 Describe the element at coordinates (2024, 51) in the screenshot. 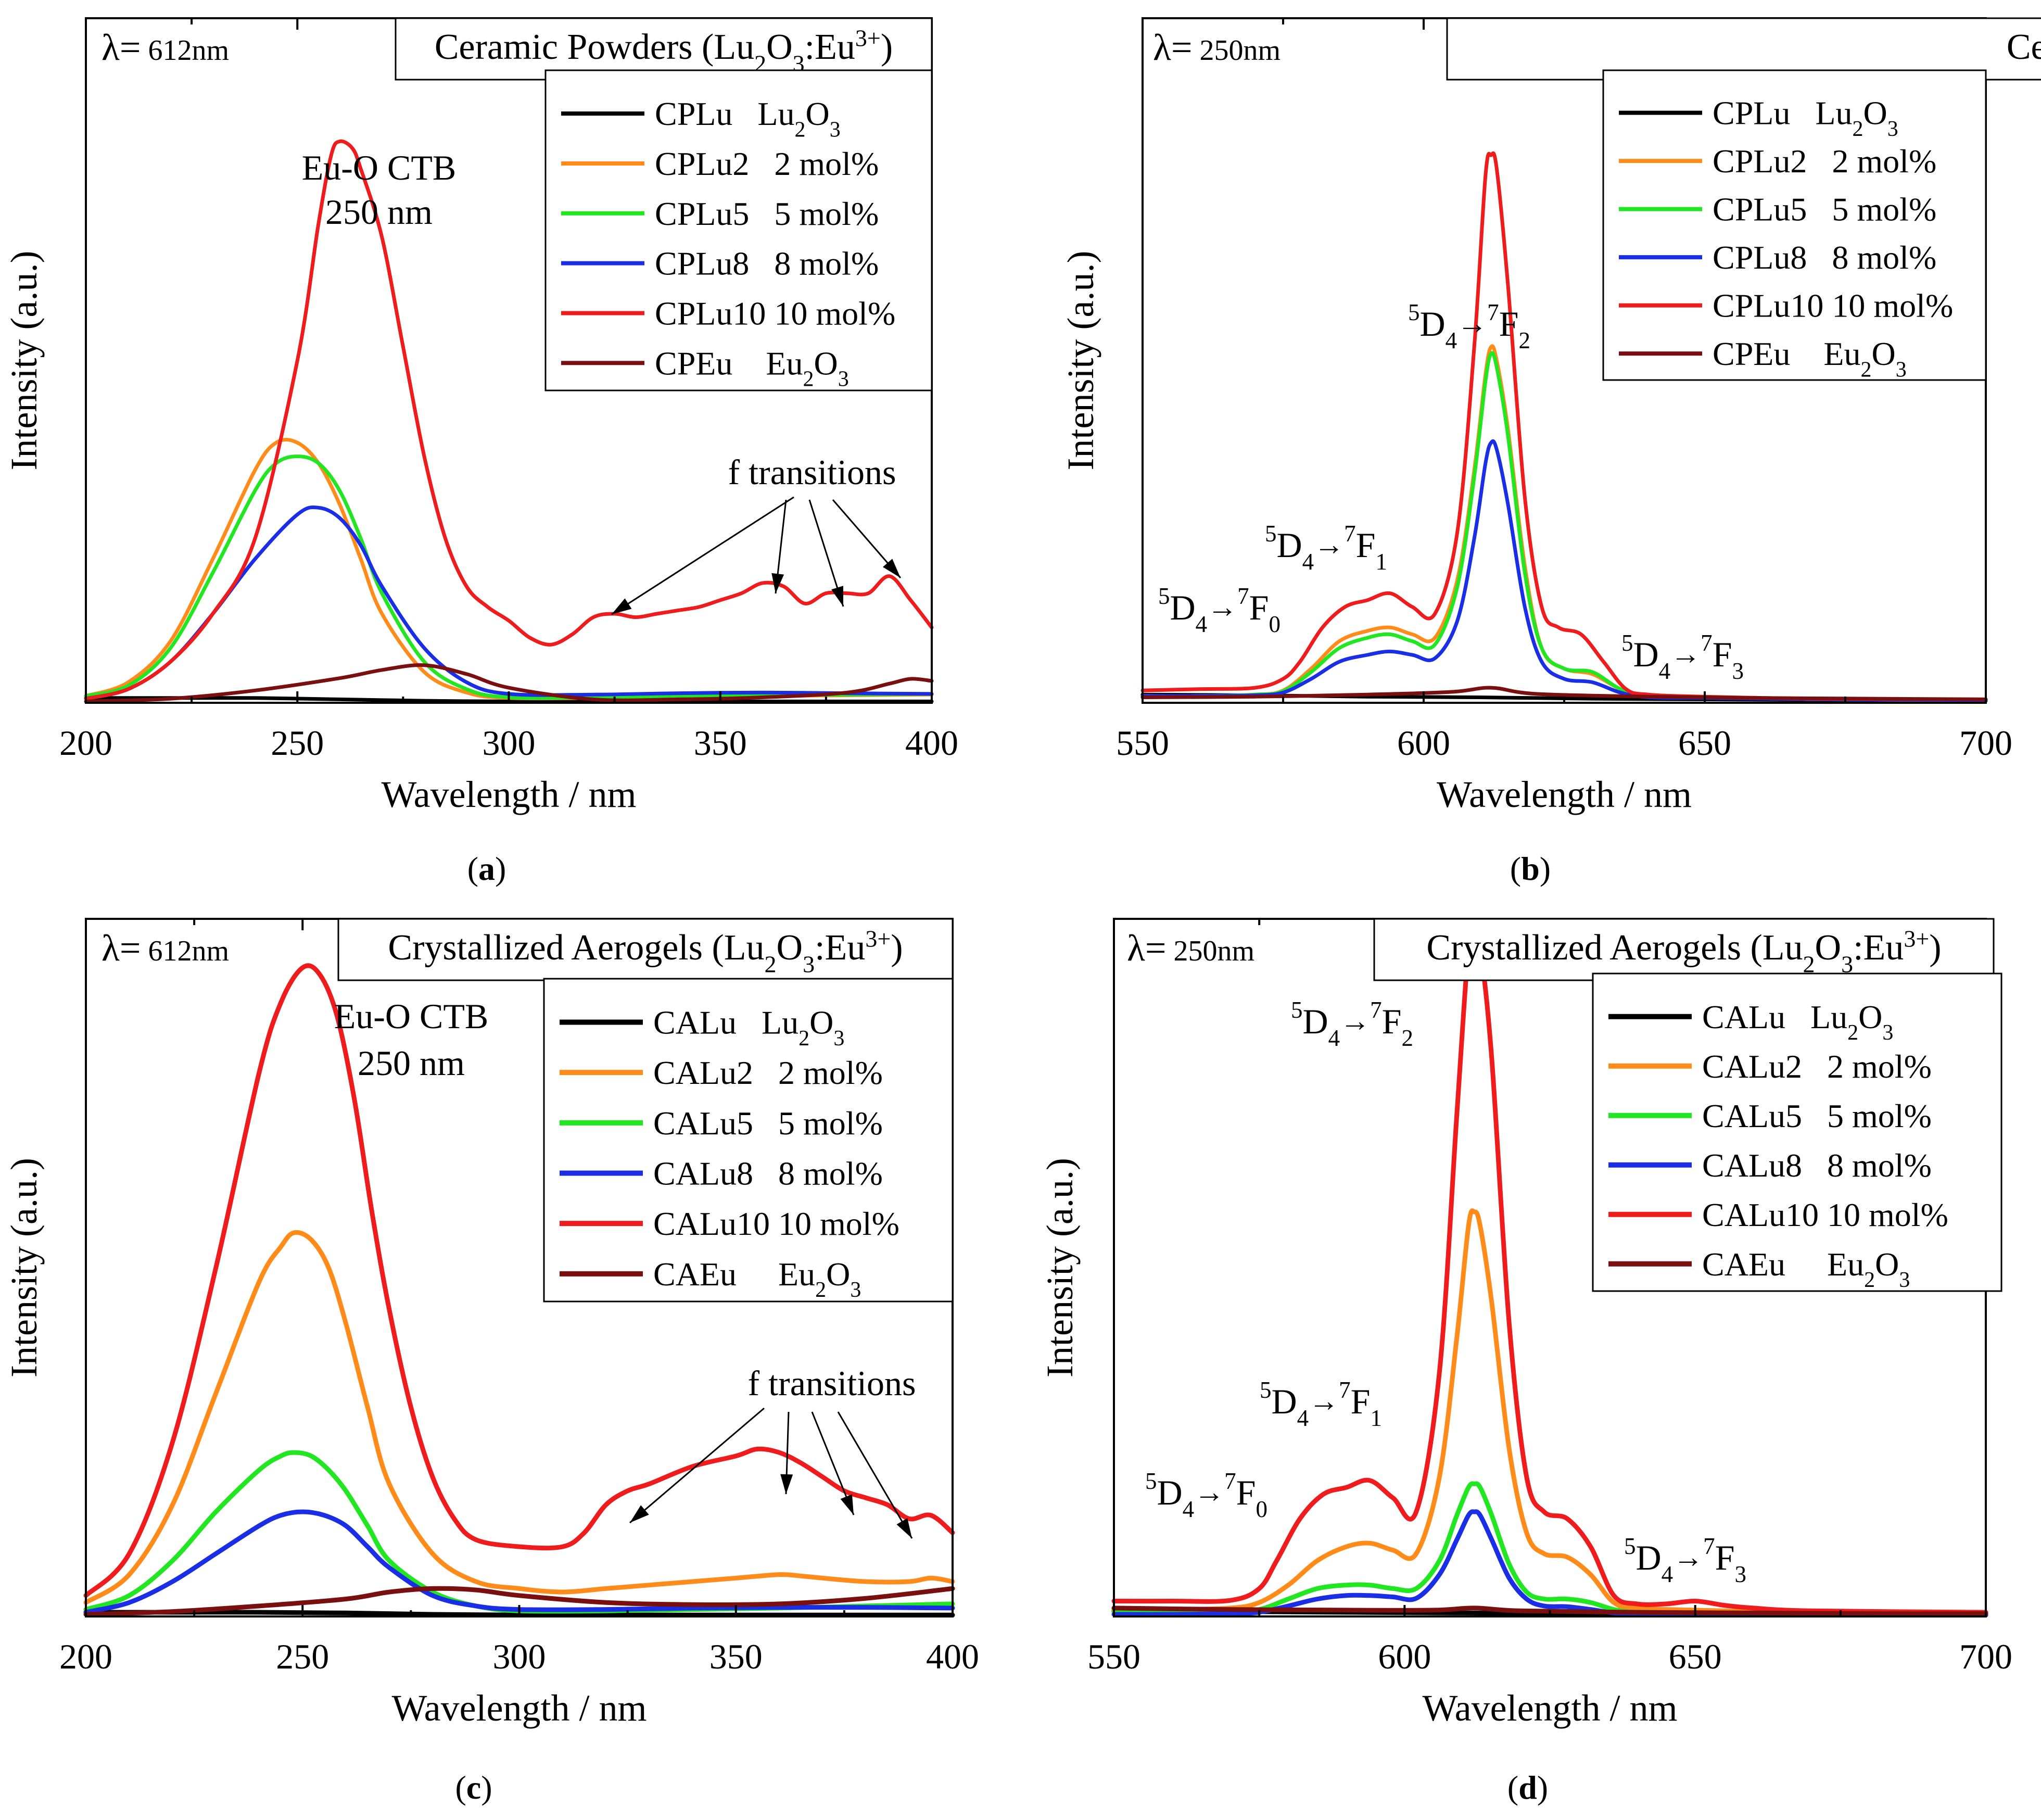

I see `chart-title: Ceramic Powders (Lu2O3:Eu3+)` at that location.